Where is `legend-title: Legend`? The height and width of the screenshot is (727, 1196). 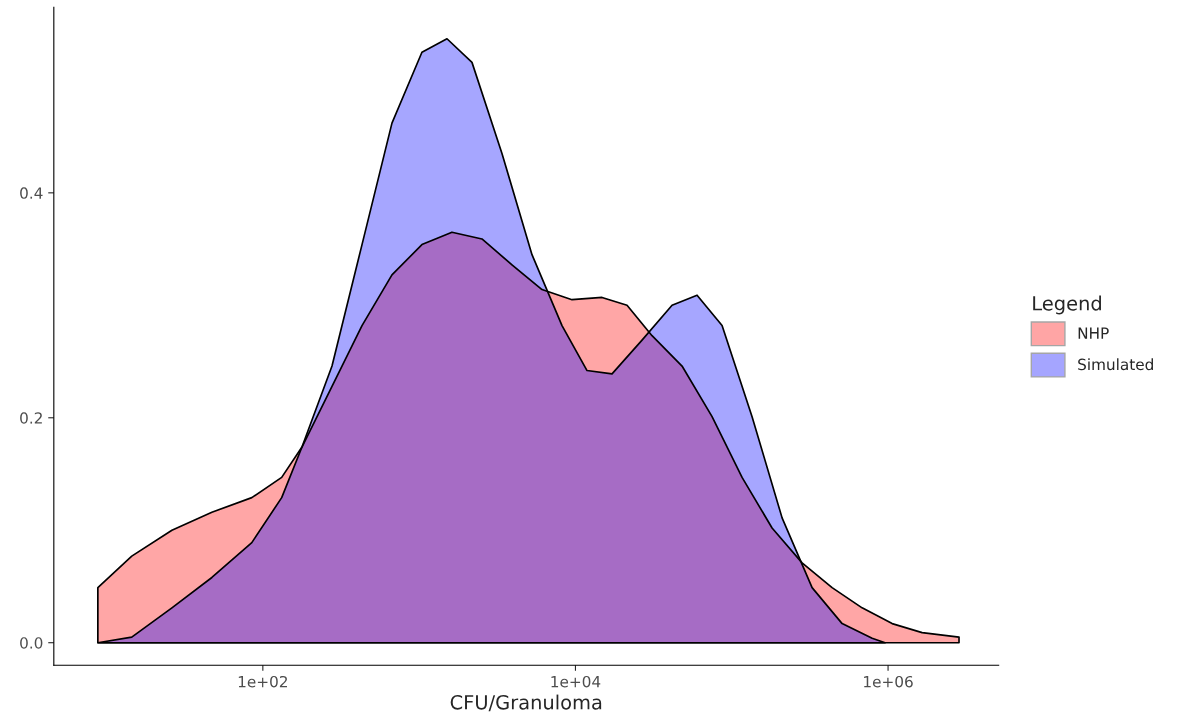 legend-title: Legend is located at coordinates (1067, 305).